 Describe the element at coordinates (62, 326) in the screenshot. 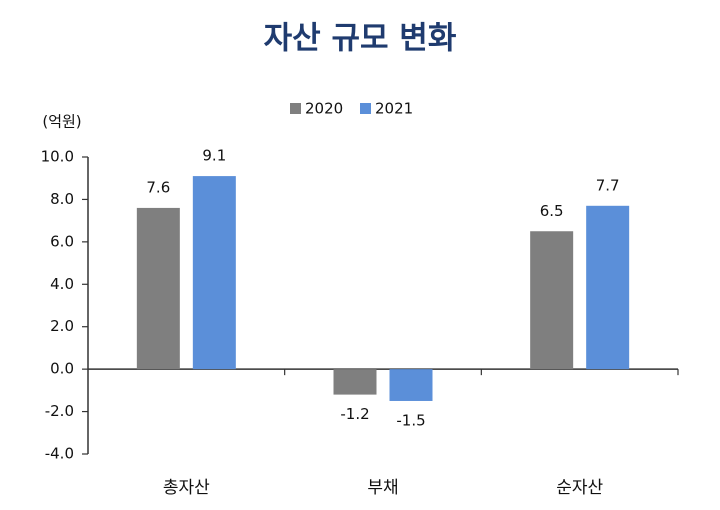

I see `y-tick-label: 2.0` at that location.